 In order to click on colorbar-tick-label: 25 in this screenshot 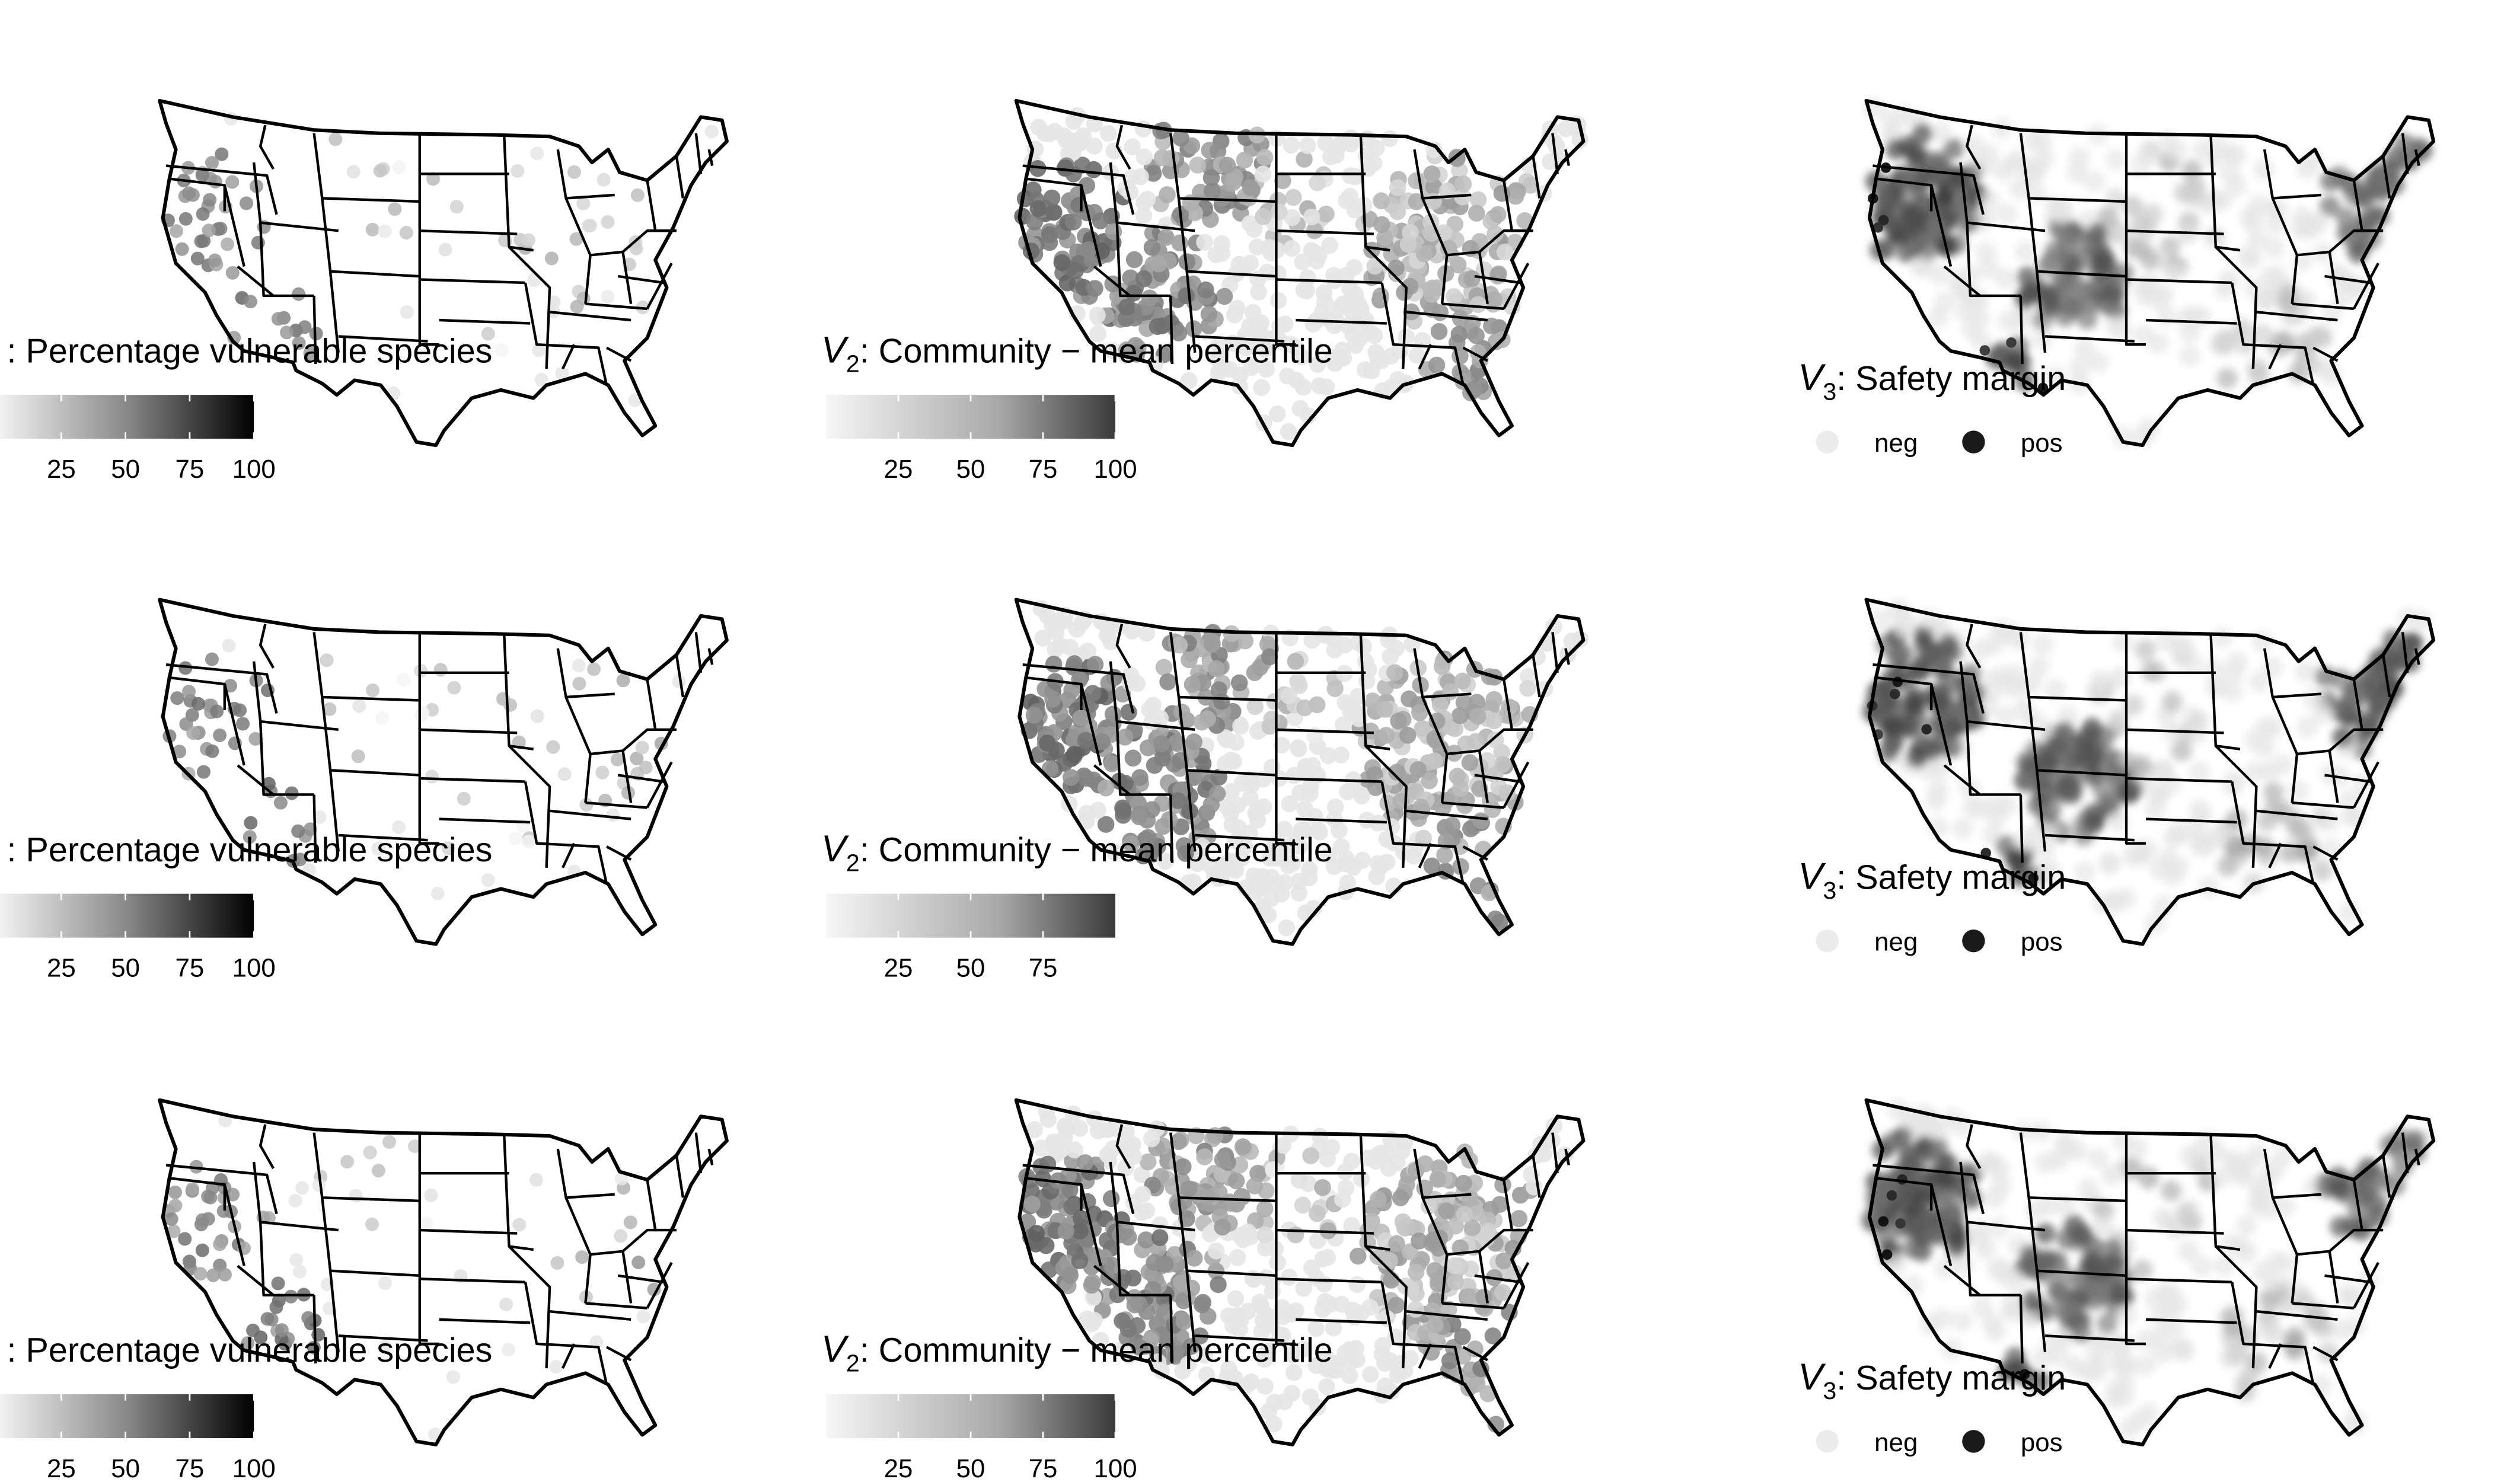, I will do `click(898, 967)`.